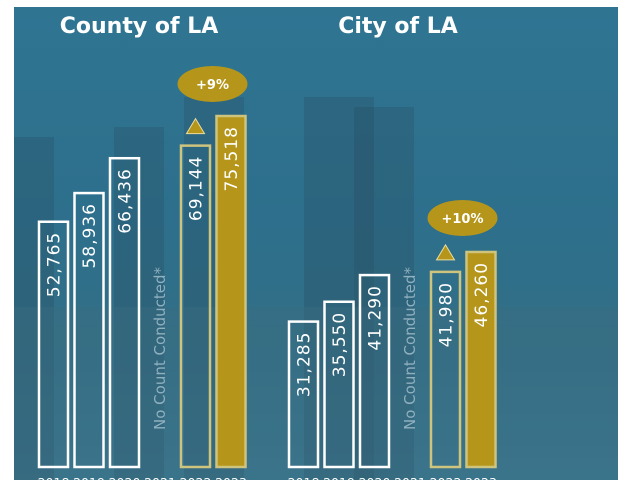 The height and width of the screenshot is (500, 624). What do you see at coordinates (398, 26) in the screenshot?
I see `chart-title: City of LA` at bounding box center [398, 26].